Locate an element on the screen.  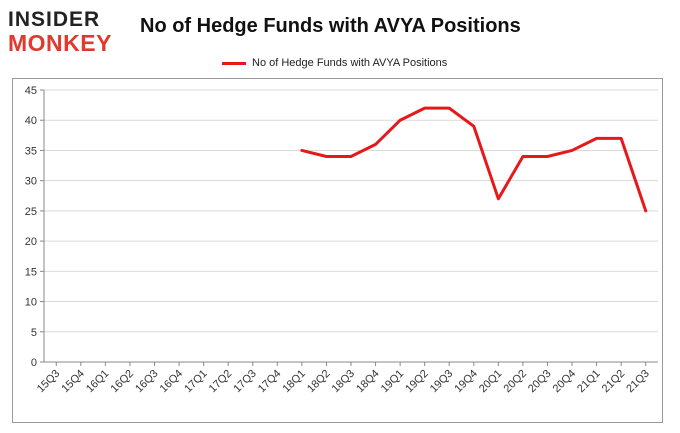
data-point-20Q3 is located at coordinates (547, 156).